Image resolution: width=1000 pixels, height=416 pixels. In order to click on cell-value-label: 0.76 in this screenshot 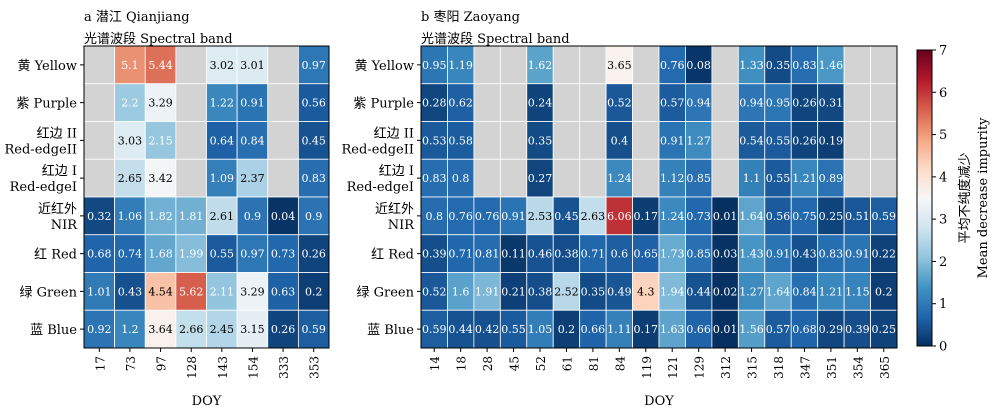, I will do `click(672, 65)`.